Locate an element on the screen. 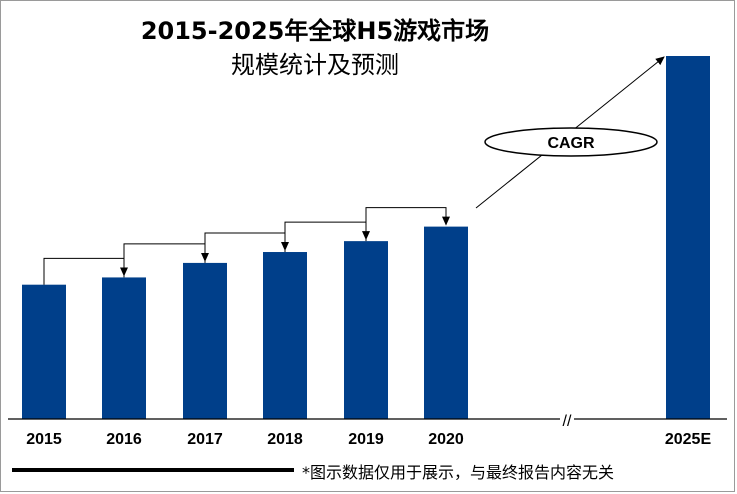 Image resolution: width=737 pixels, height=494 pixels. x-tick-label: 2025E is located at coordinates (688, 439).